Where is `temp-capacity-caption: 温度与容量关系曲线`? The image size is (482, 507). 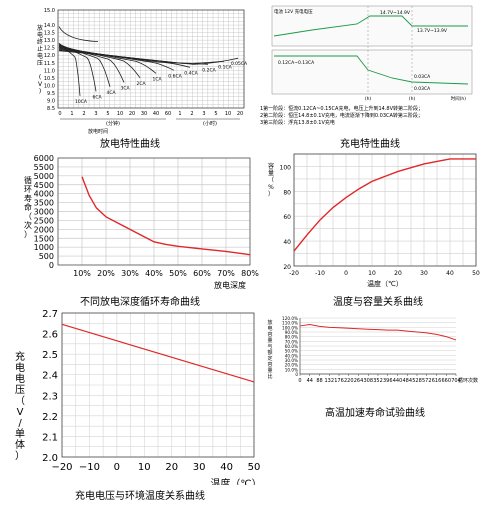 temp-capacity-caption: 温度与容量关系曲线 is located at coordinates (378, 302).